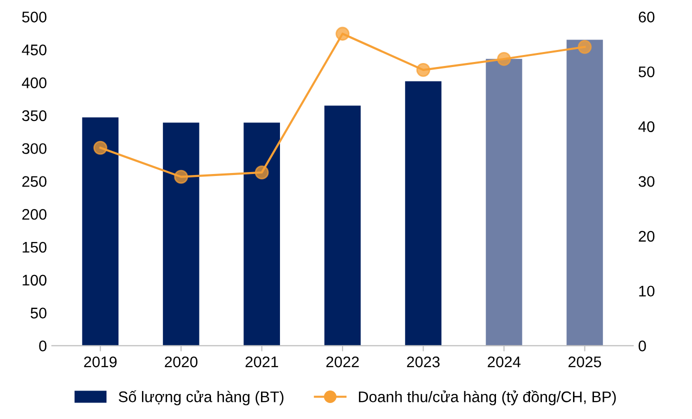 The image size is (692, 419). What do you see at coordinates (646, 17) in the screenshot?
I see `y2-tick-label: 60` at bounding box center [646, 17].